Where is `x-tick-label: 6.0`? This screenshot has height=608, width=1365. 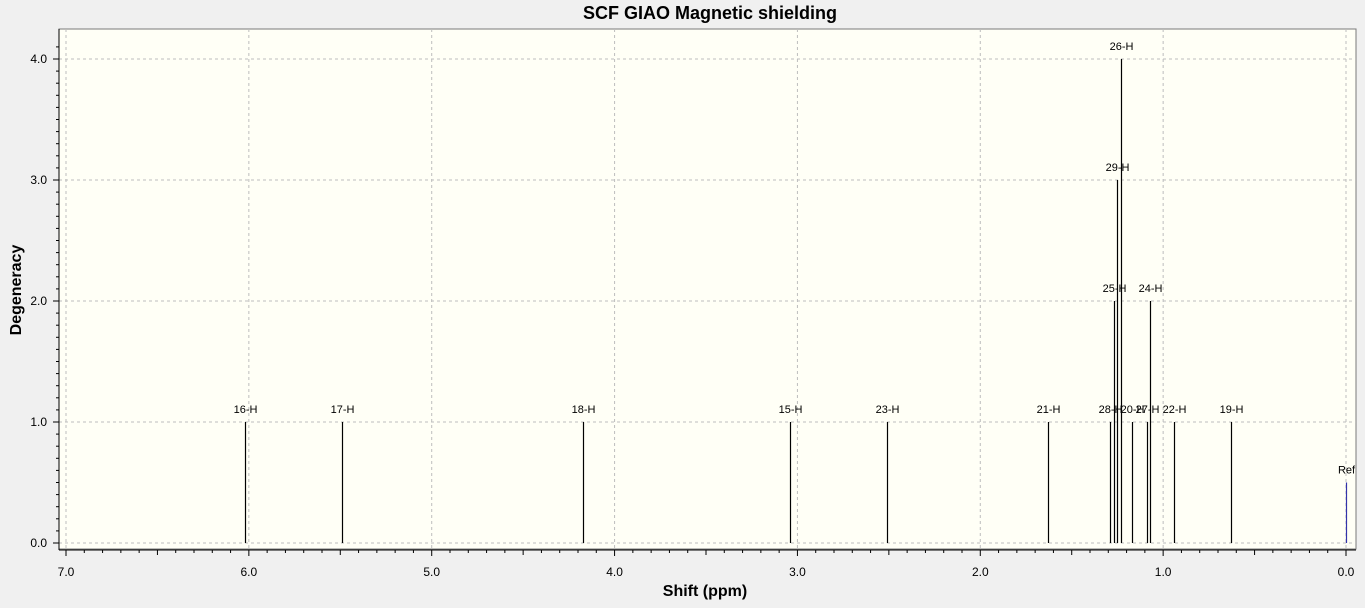
x-tick-label: 6.0 is located at coordinates (249, 572).